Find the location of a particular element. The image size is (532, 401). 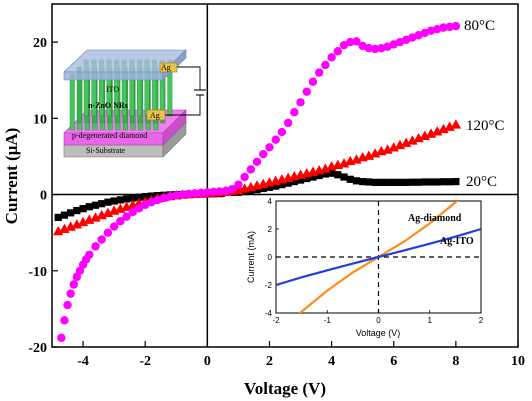

inset-series is located at coordinates (378, 257).